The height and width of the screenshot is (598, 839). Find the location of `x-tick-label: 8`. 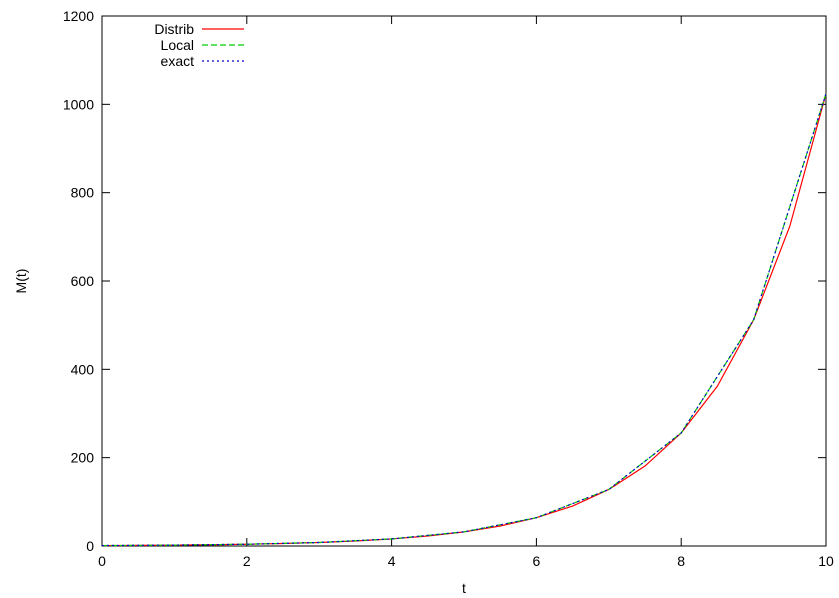

x-tick-label: 8 is located at coordinates (681, 561).